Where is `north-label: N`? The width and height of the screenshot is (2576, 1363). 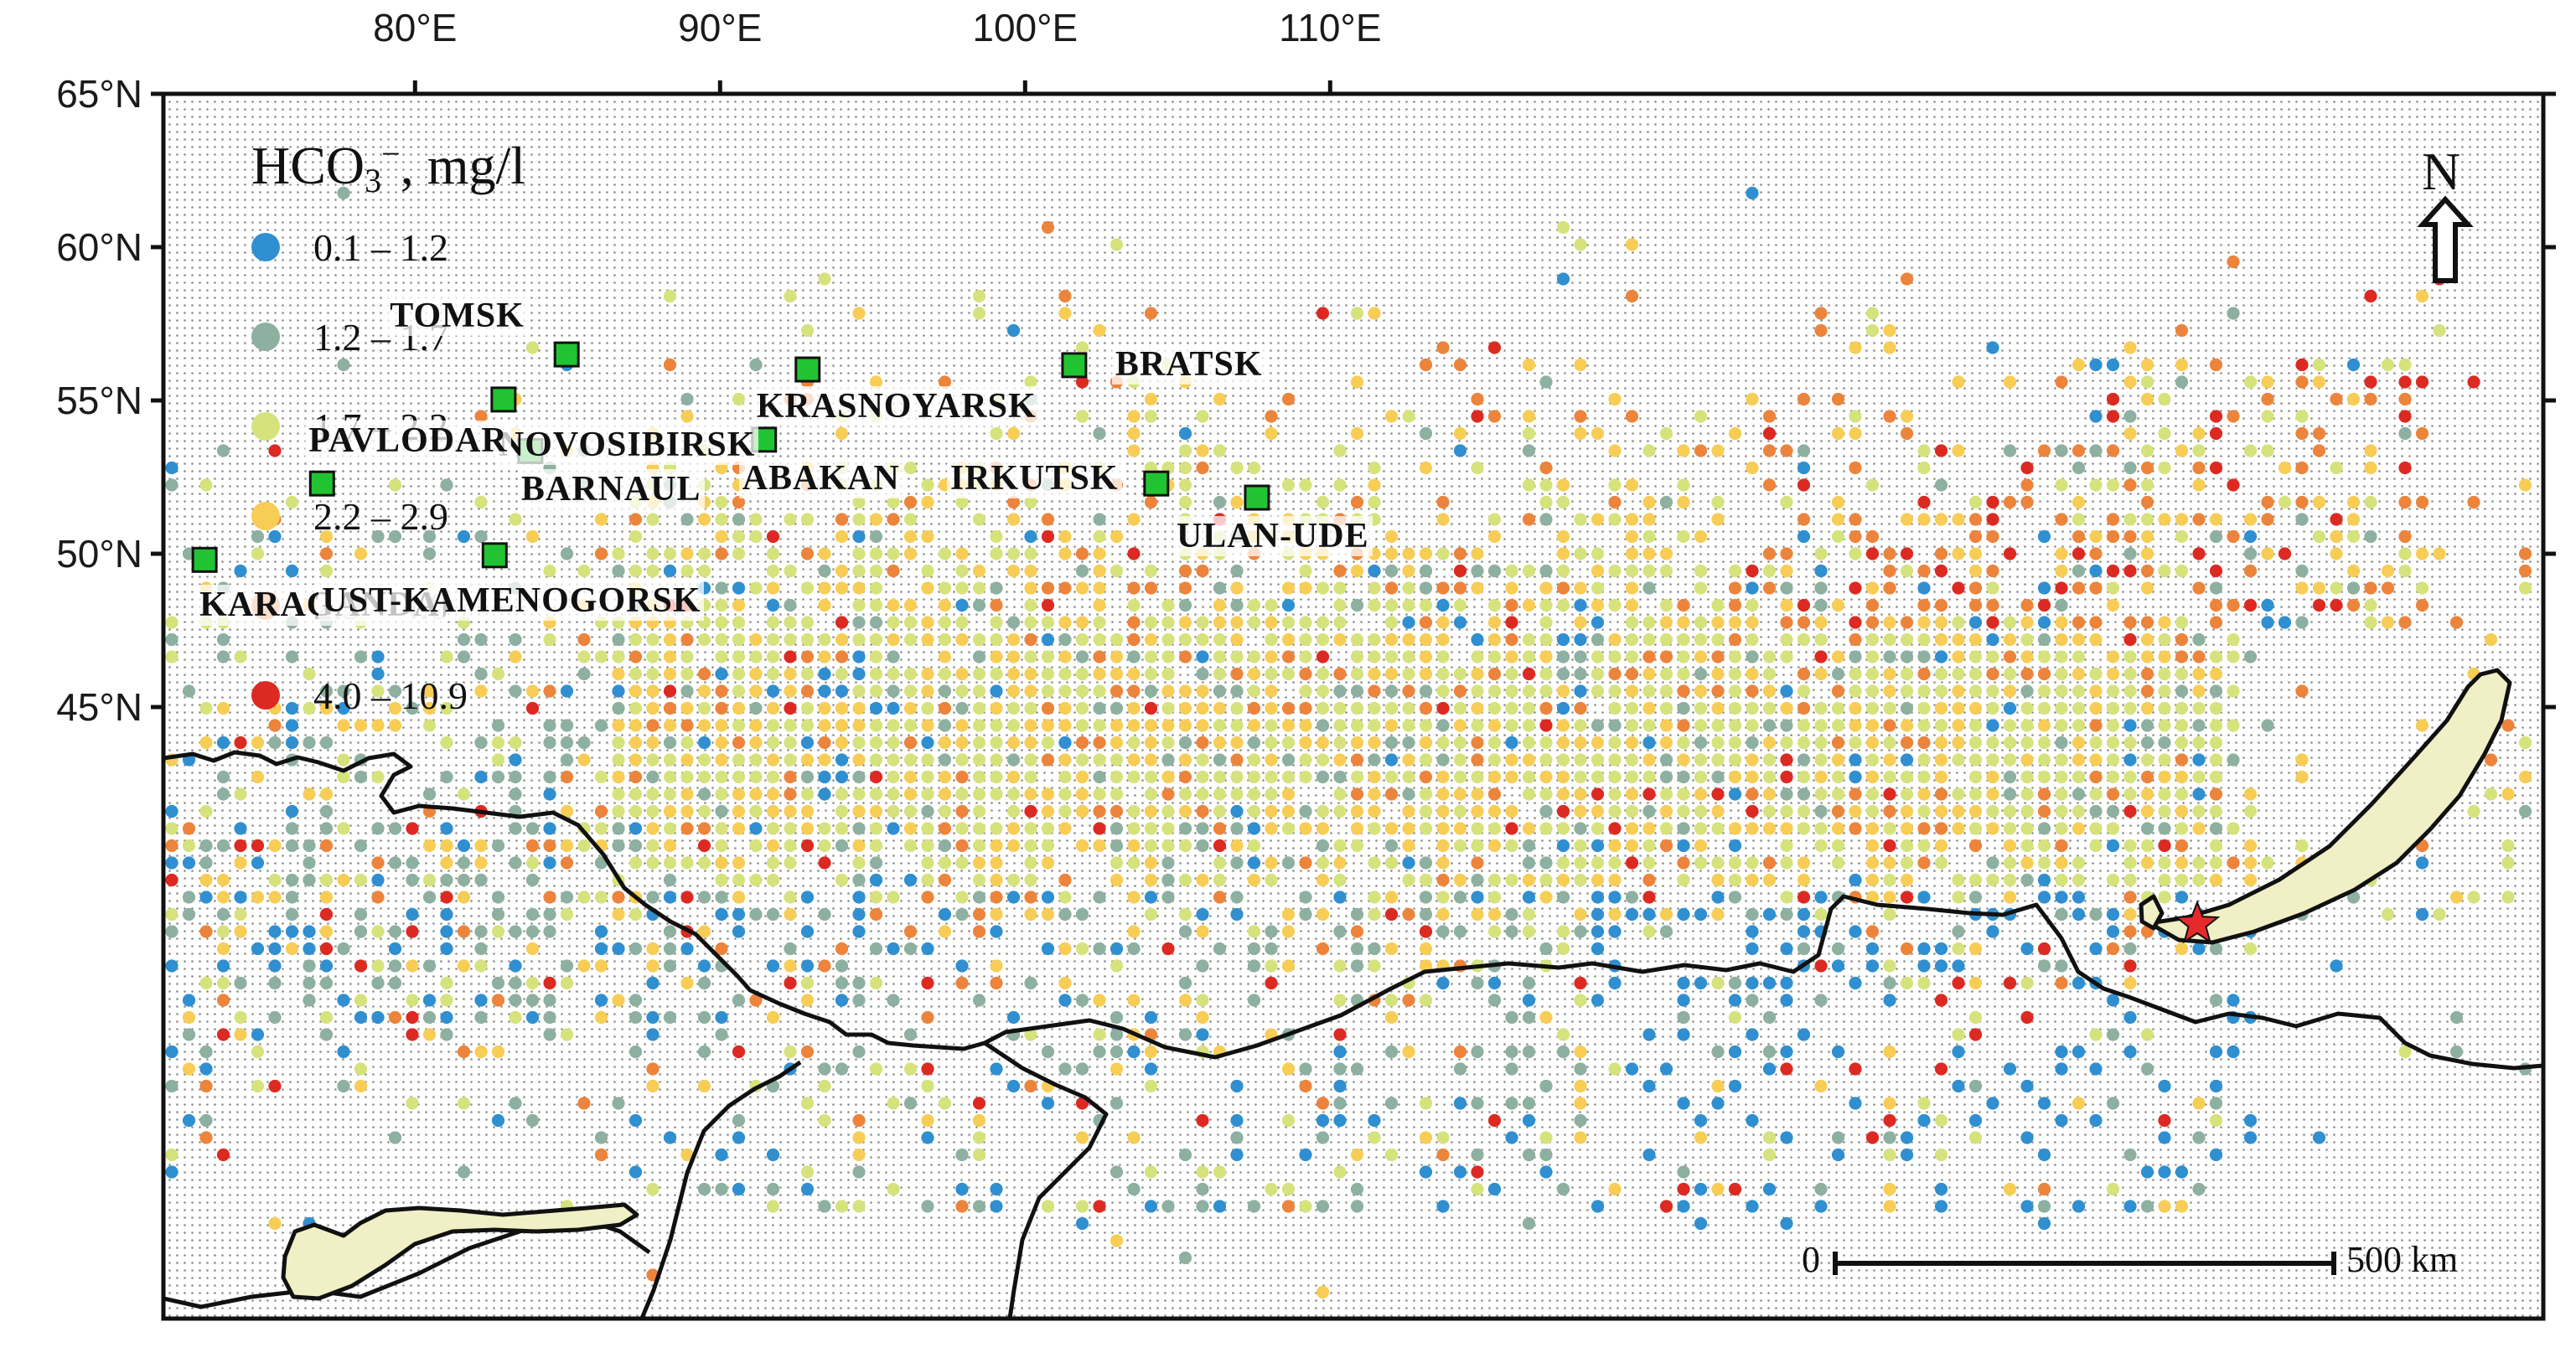 north-label: N is located at coordinates (2441, 171).